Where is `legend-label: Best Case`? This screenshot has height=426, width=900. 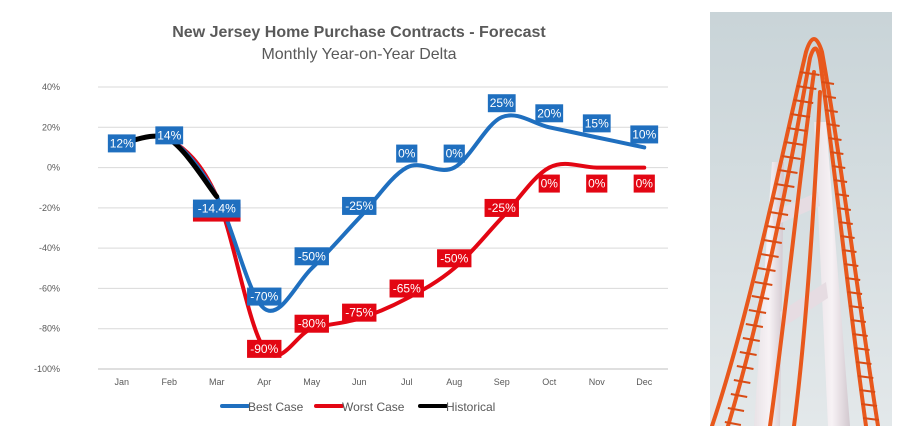
legend-label: Best Case is located at coordinates (276, 407).